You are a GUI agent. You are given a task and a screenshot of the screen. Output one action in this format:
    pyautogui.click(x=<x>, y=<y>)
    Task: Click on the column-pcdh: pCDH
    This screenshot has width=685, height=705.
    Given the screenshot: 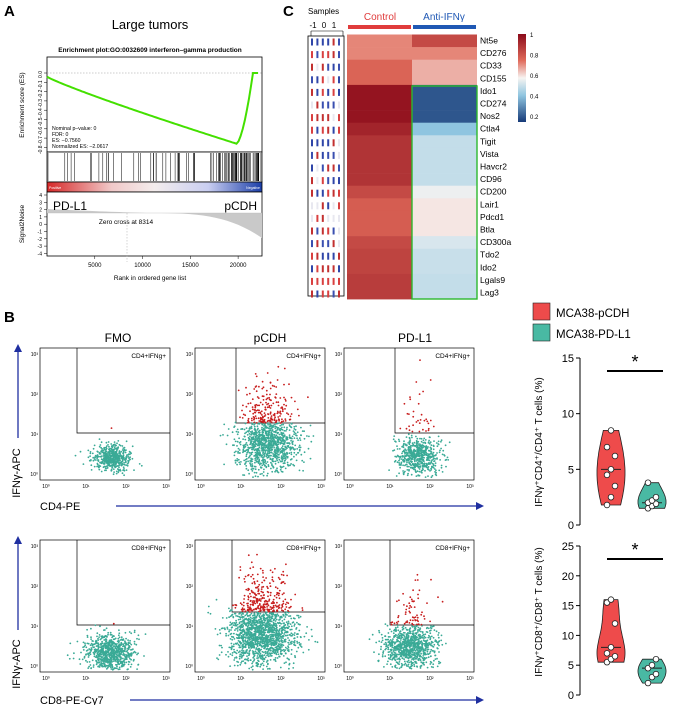 What is the action you would take?
    pyautogui.click(x=270, y=338)
    